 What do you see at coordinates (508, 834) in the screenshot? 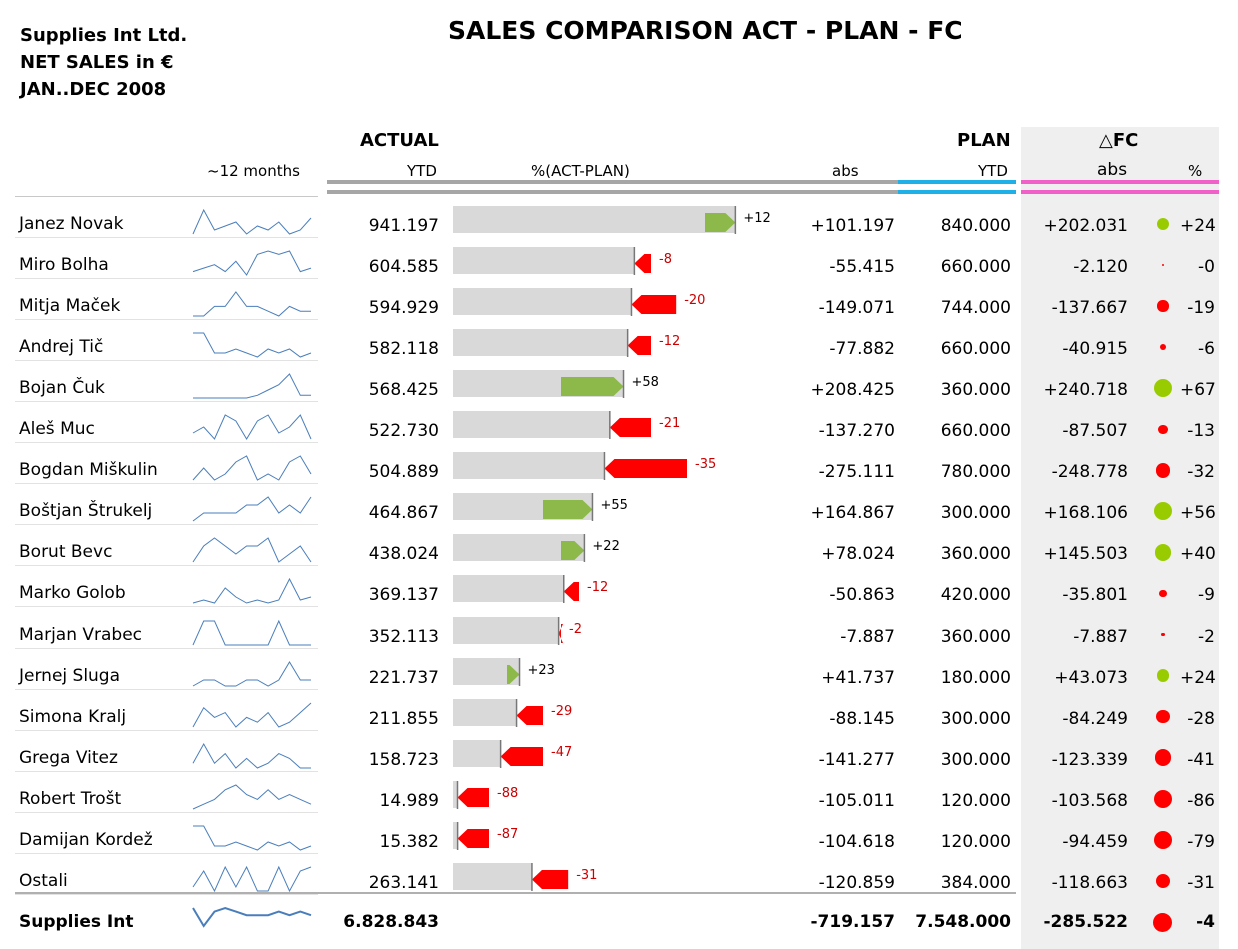
I see `pct-variance-label: -87` at bounding box center [508, 834].